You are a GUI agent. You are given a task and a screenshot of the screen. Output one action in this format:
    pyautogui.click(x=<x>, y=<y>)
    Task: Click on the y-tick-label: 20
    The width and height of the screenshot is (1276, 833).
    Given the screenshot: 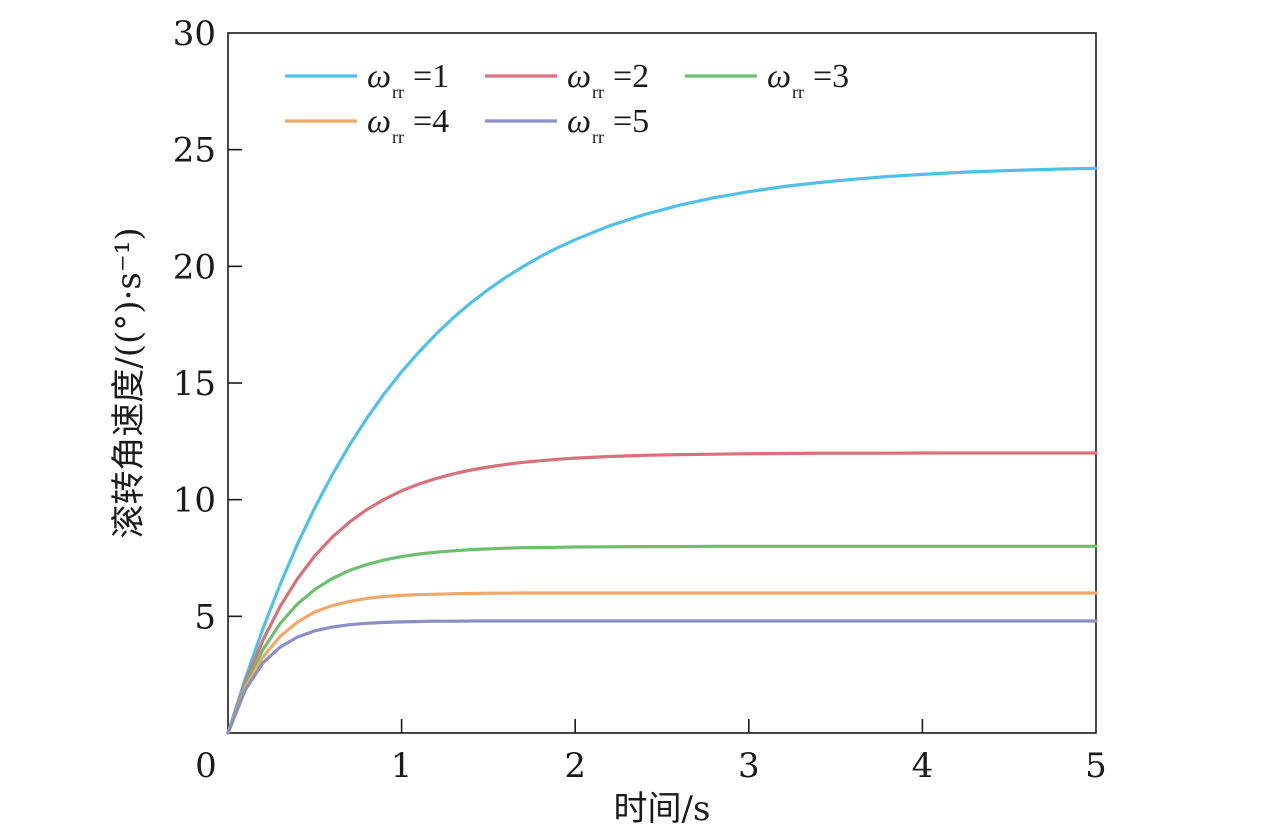 What is the action you would take?
    pyautogui.click(x=194, y=267)
    